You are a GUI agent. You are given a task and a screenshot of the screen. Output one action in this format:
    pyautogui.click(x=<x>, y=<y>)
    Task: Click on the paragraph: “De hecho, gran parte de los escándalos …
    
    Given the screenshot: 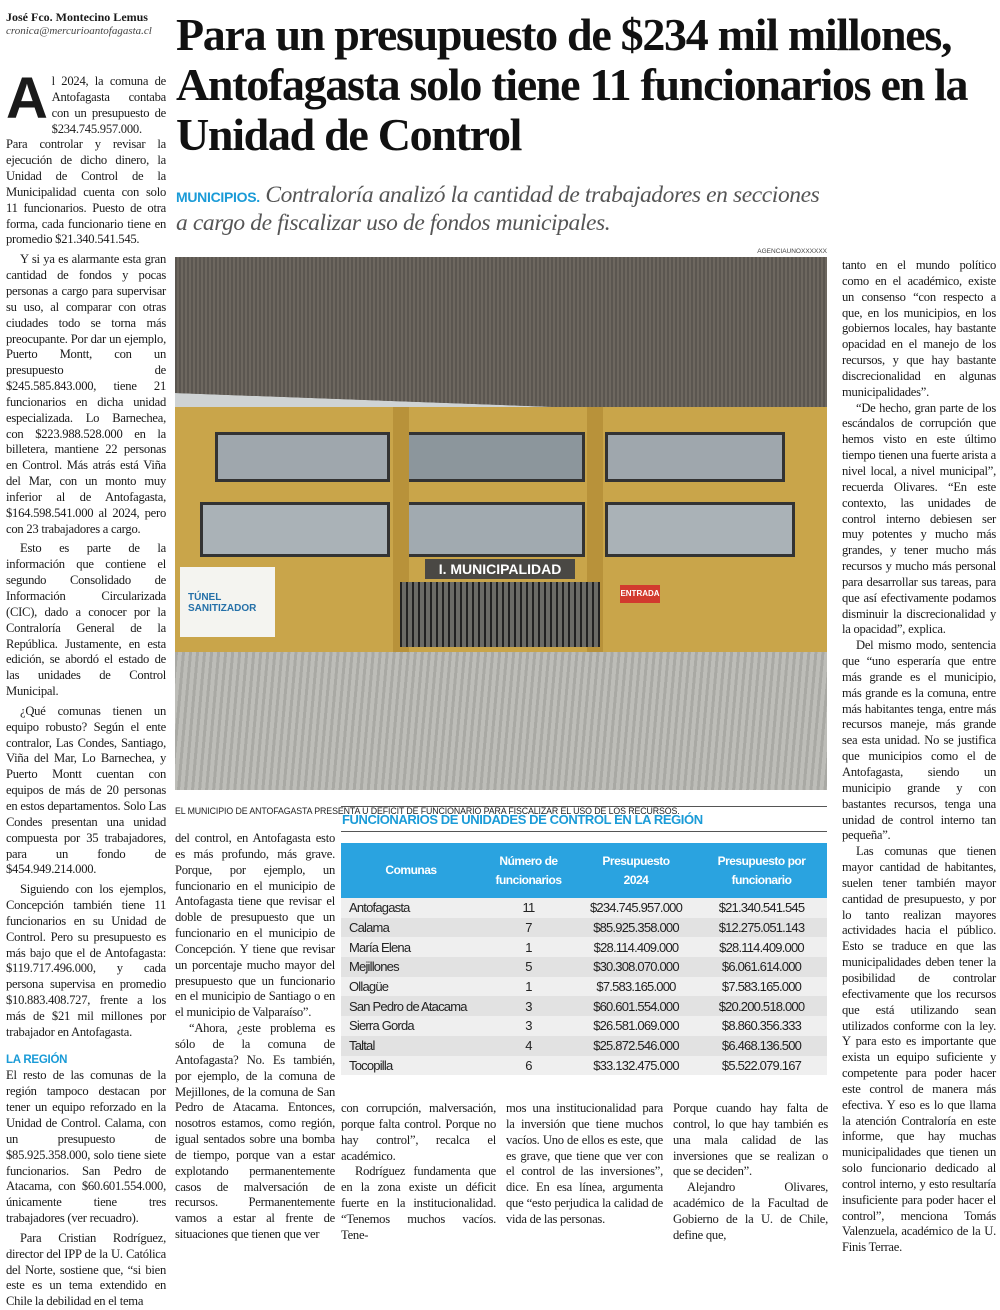 What is the action you would take?
    pyautogui.click(x=919, y=518)
    